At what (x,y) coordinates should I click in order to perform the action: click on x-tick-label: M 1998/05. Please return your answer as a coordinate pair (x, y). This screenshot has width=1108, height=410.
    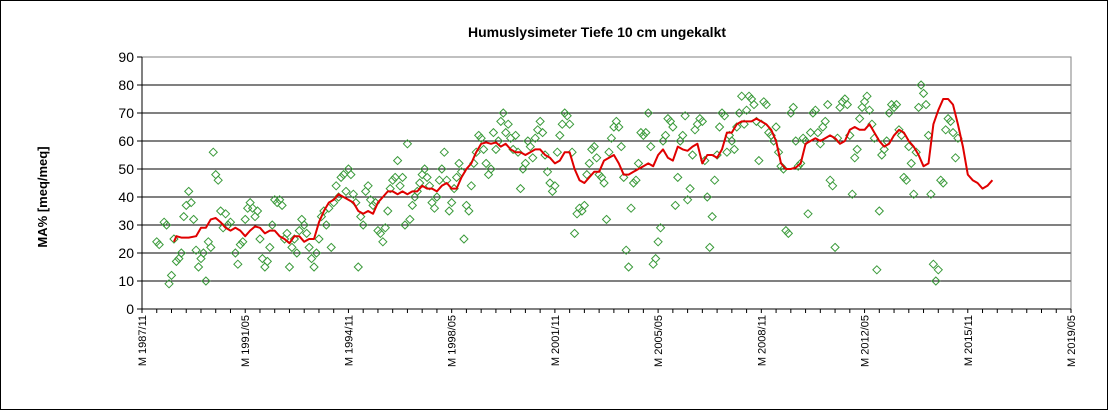
    Looking at the image, I should click on (453, 341).